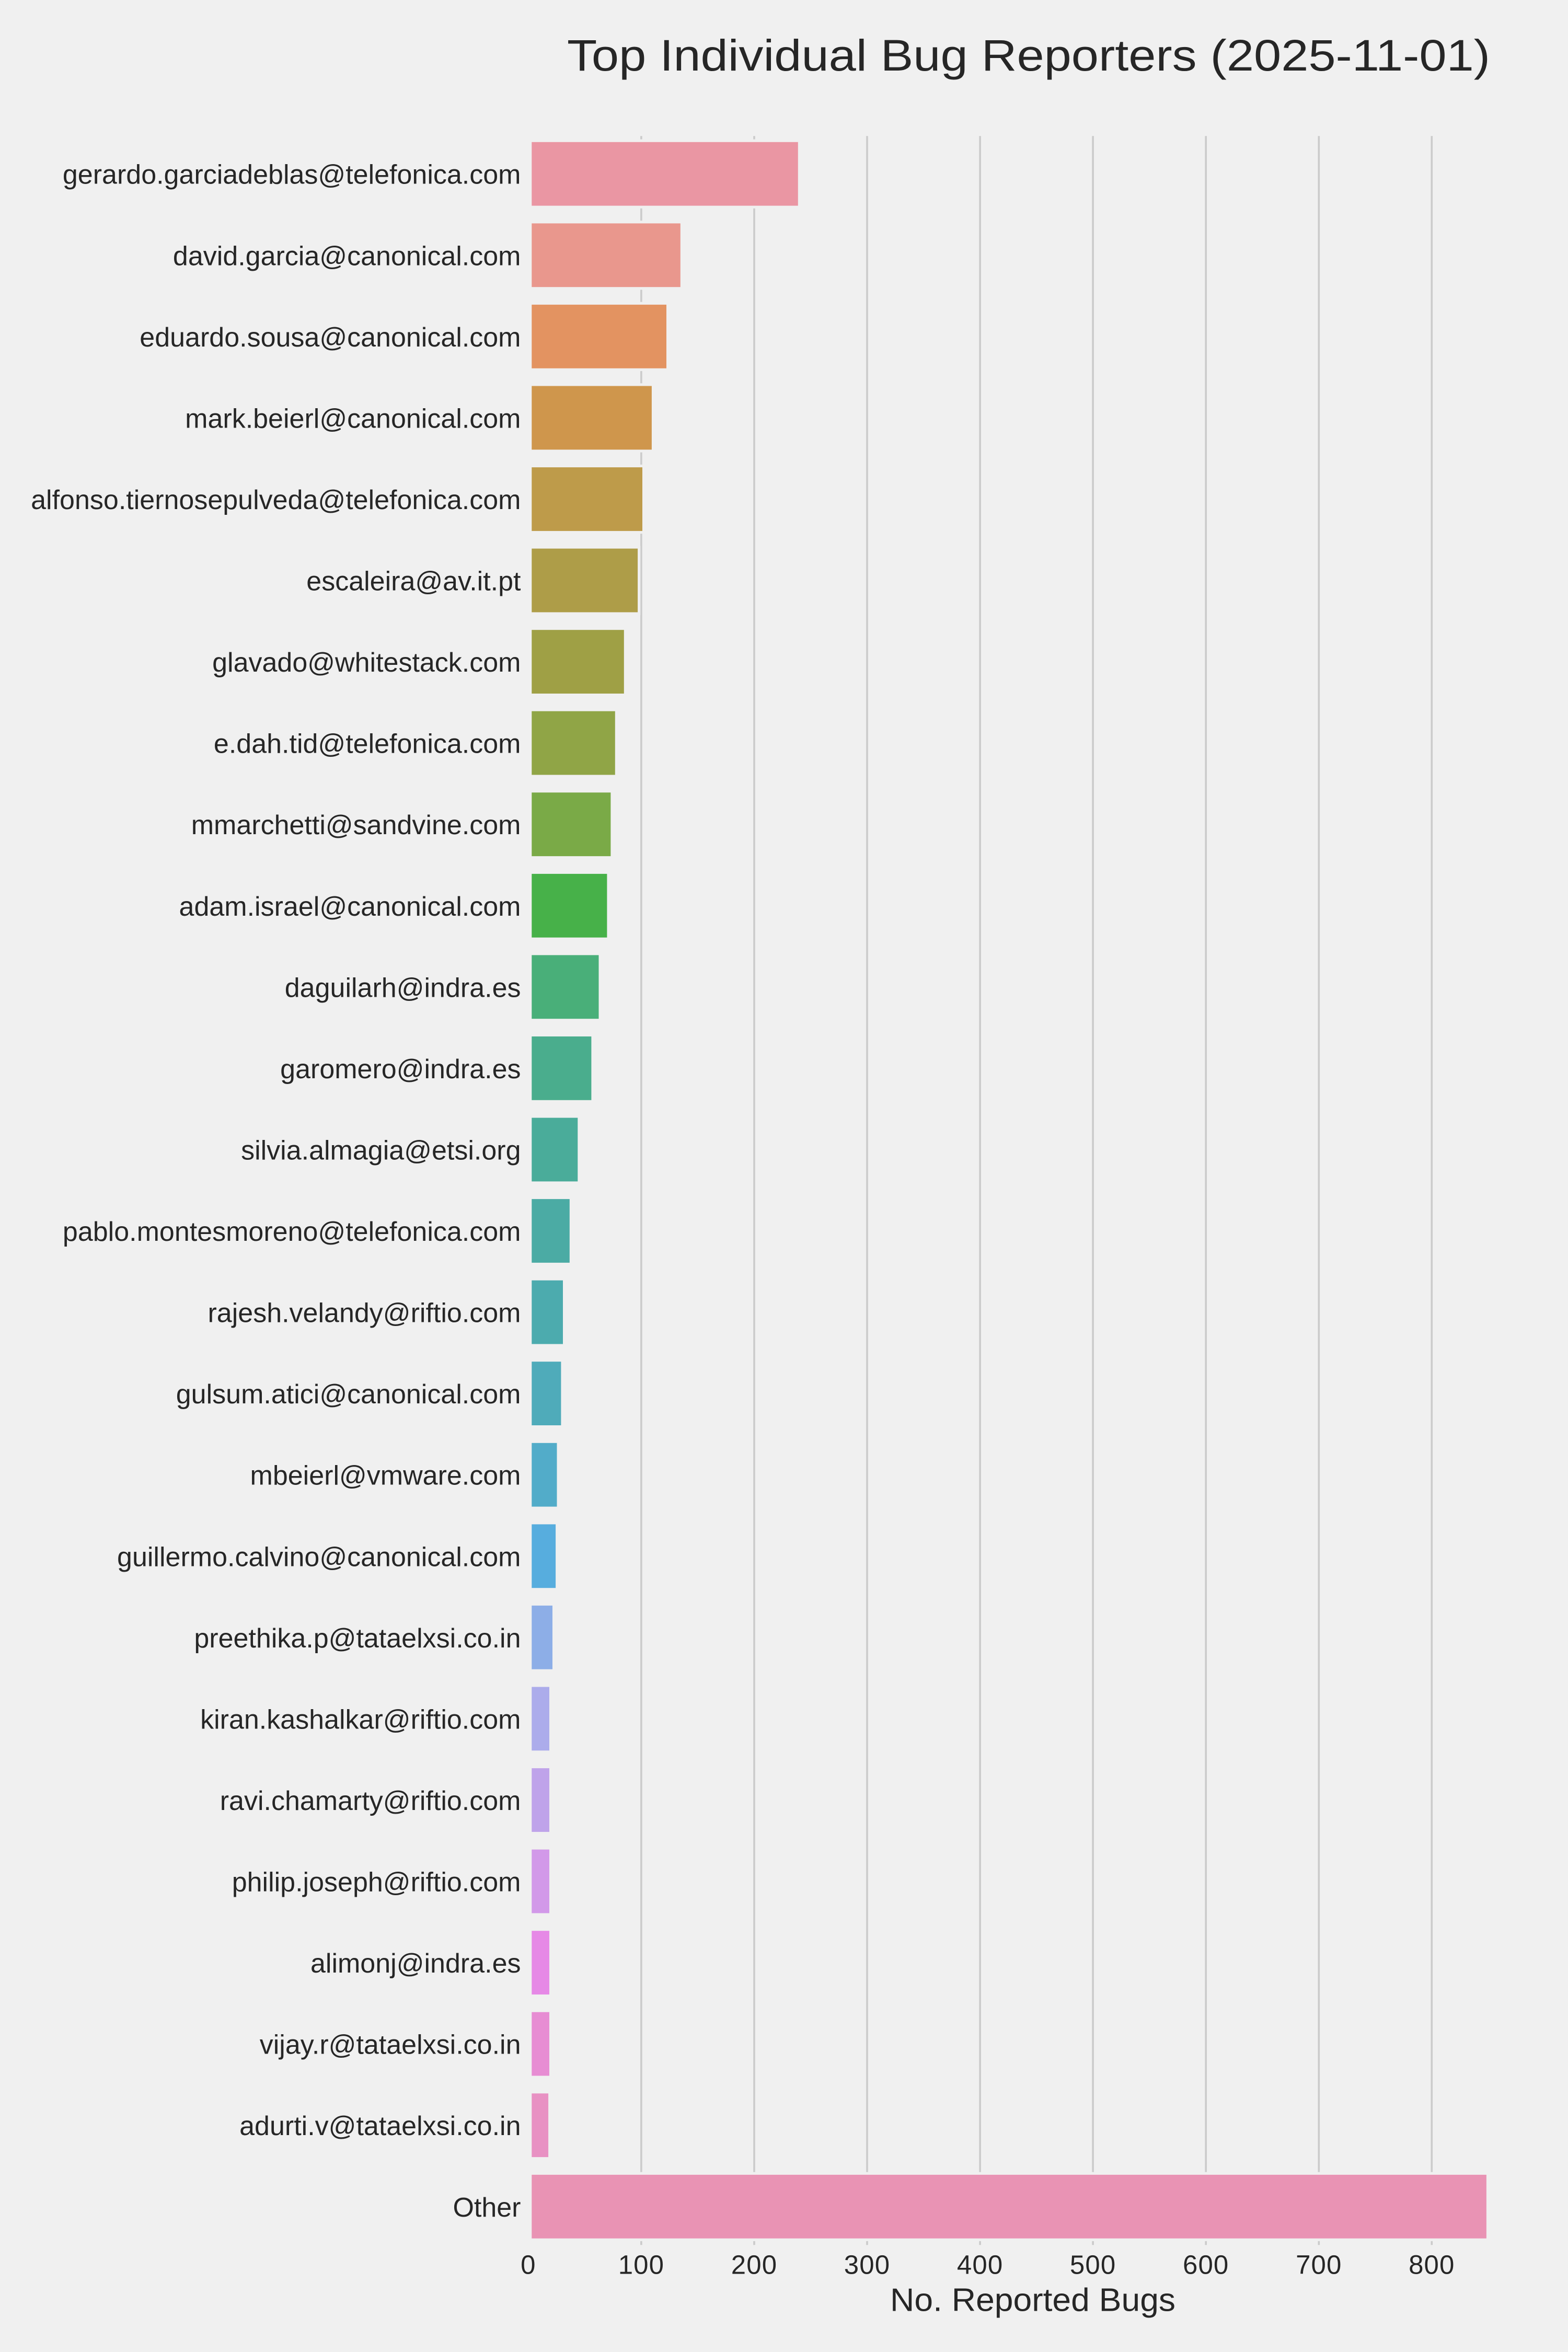  I want to click on svg-text: 100, so click(641, 2265).